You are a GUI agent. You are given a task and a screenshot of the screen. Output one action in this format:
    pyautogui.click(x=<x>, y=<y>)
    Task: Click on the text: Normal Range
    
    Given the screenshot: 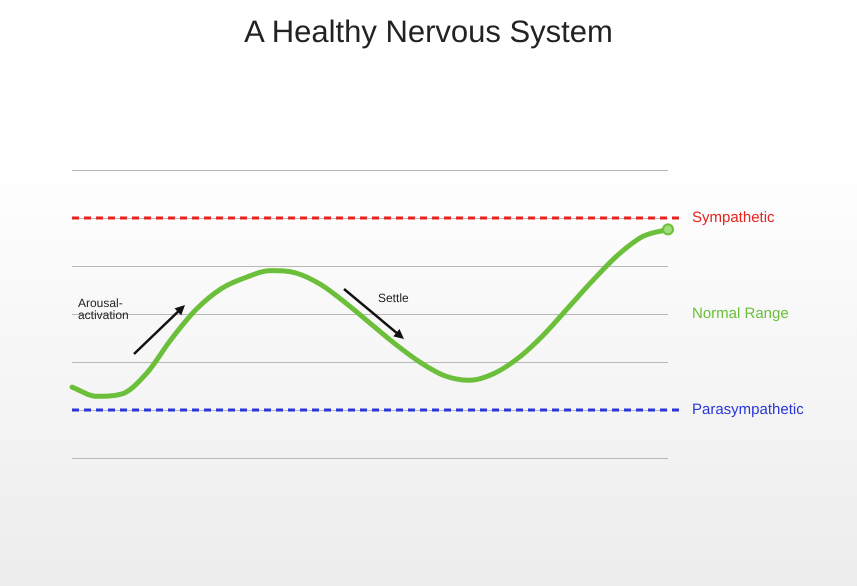 What is the action you would take?
    pyautogui.click(x=740, y=313)
    